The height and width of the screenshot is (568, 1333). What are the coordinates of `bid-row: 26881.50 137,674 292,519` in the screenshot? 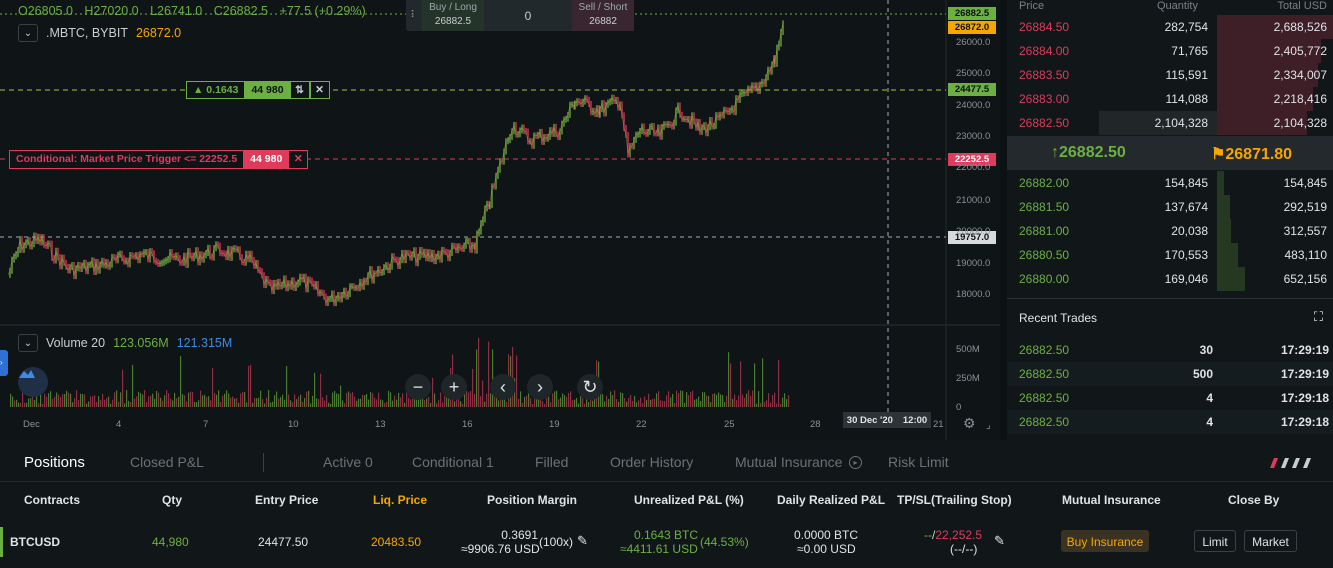 It's located at (1170, 207).